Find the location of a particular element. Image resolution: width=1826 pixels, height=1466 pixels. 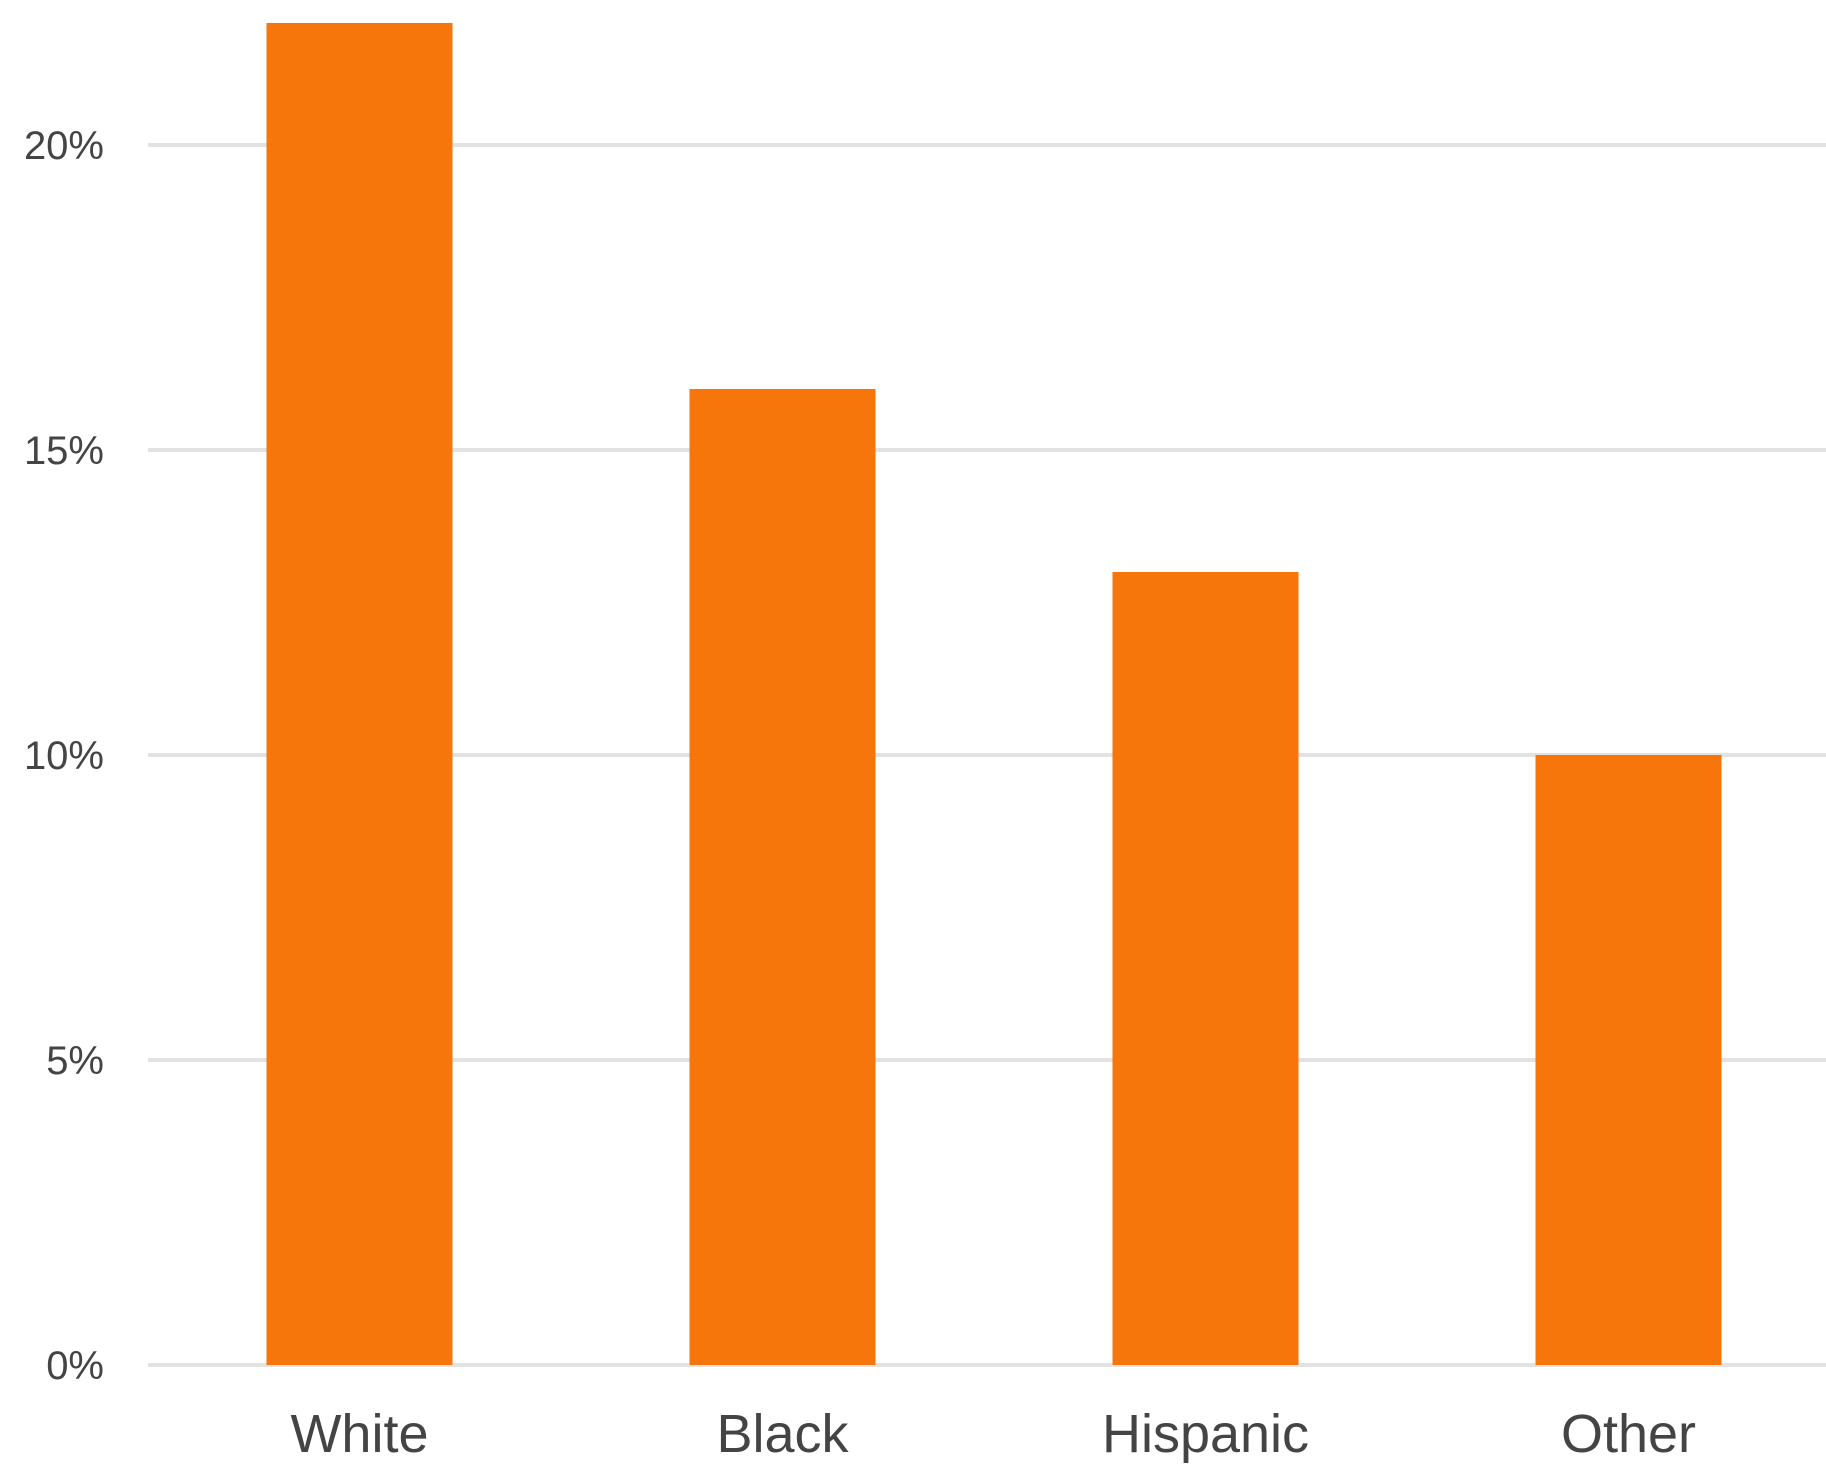

y-tick-label: 20% is located at coordinates (64, 146).